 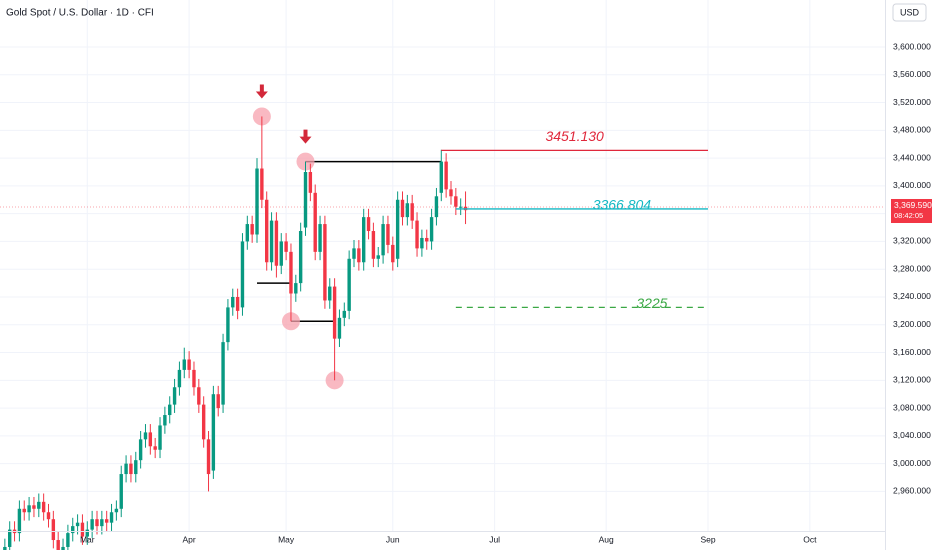 I want to click on y-tick-label: 3,080.000, so click(x=912, y=407).